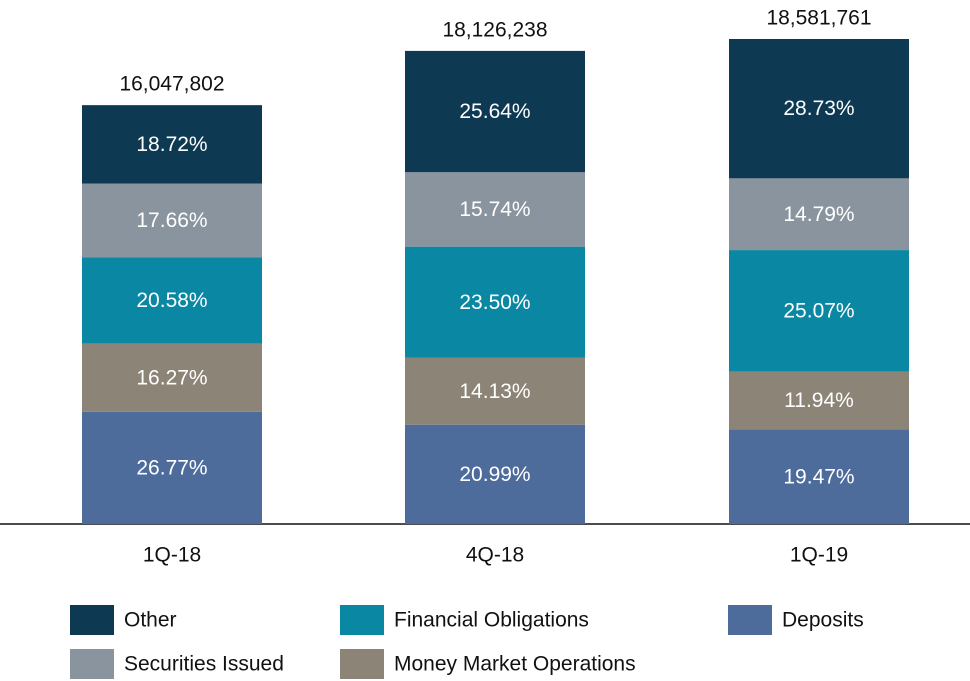  I want to click on legend-label: Financial Obligations, so click(491, 620).